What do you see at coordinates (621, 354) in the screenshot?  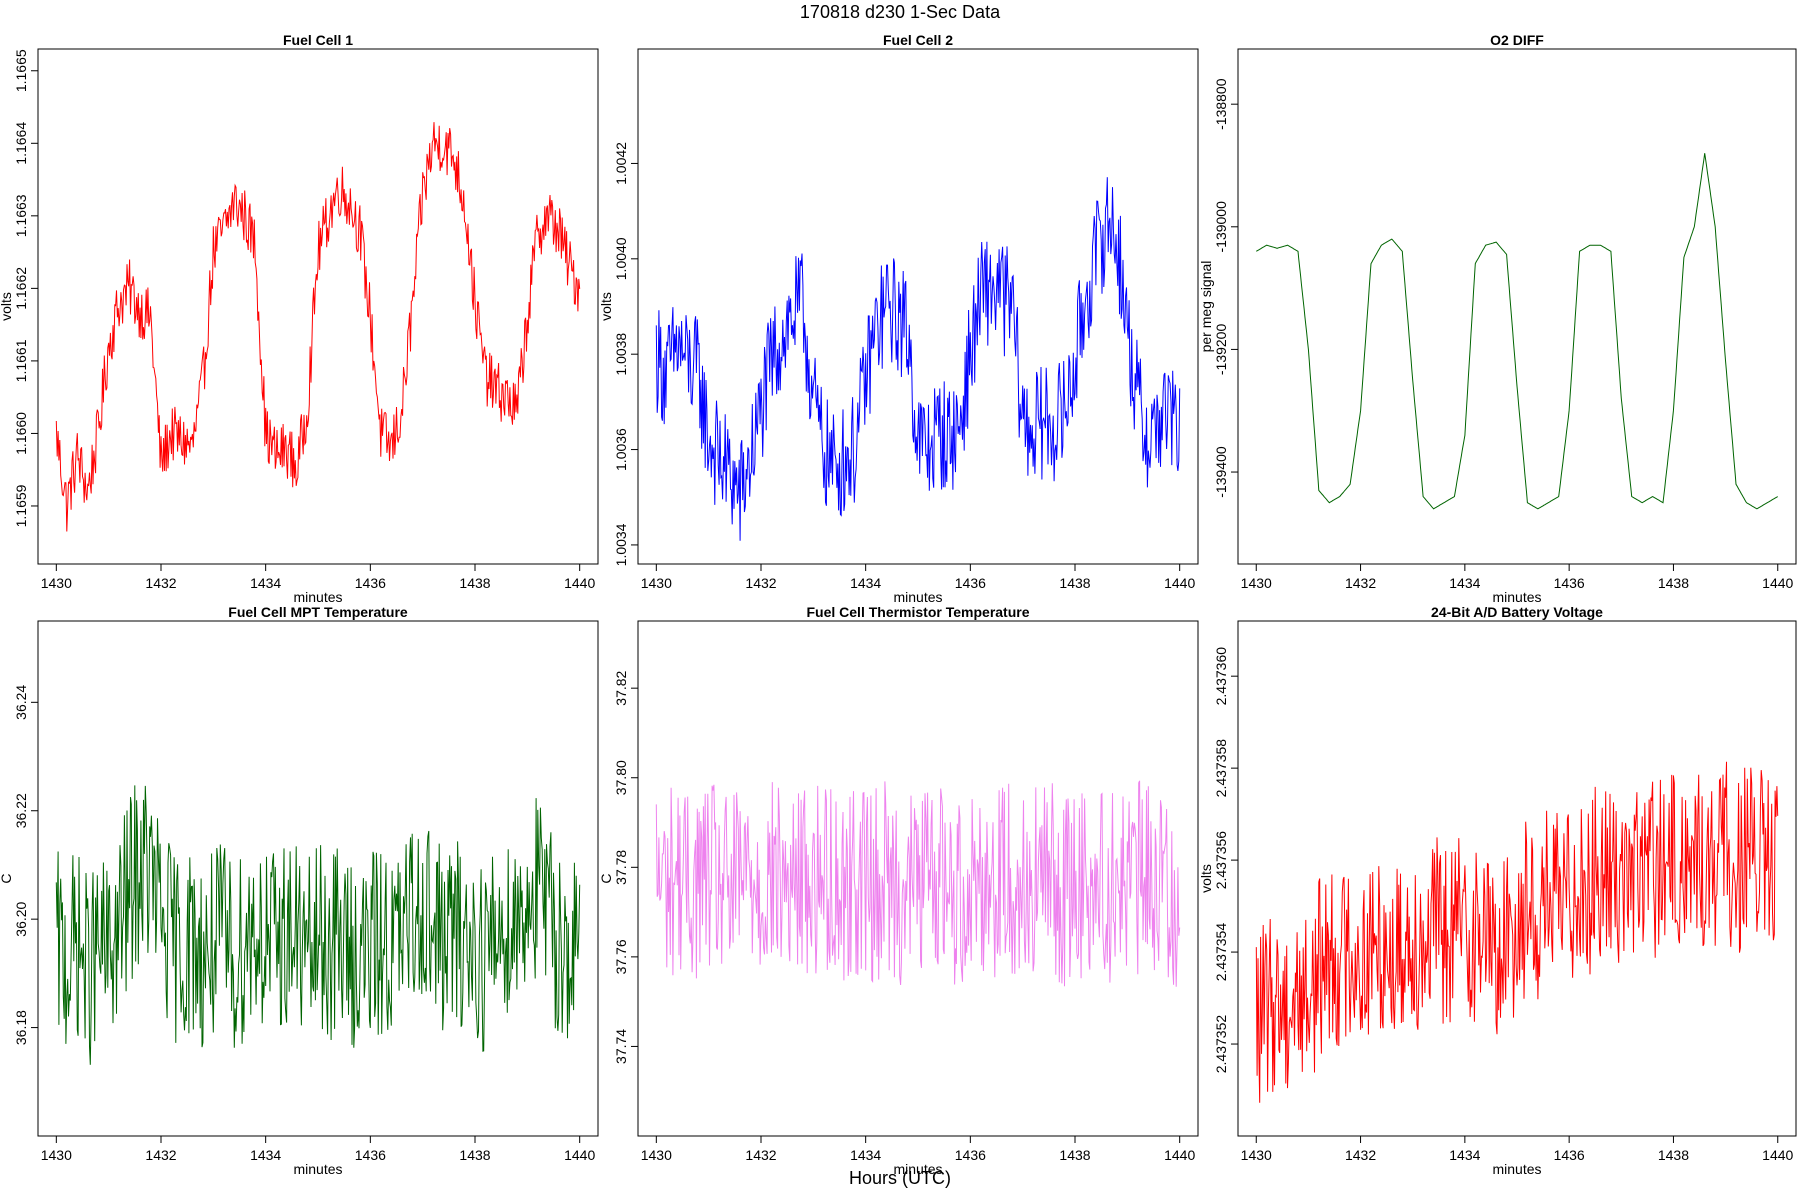 I see `y-tick-label: 1.0038` at bounding box center [621, 354].